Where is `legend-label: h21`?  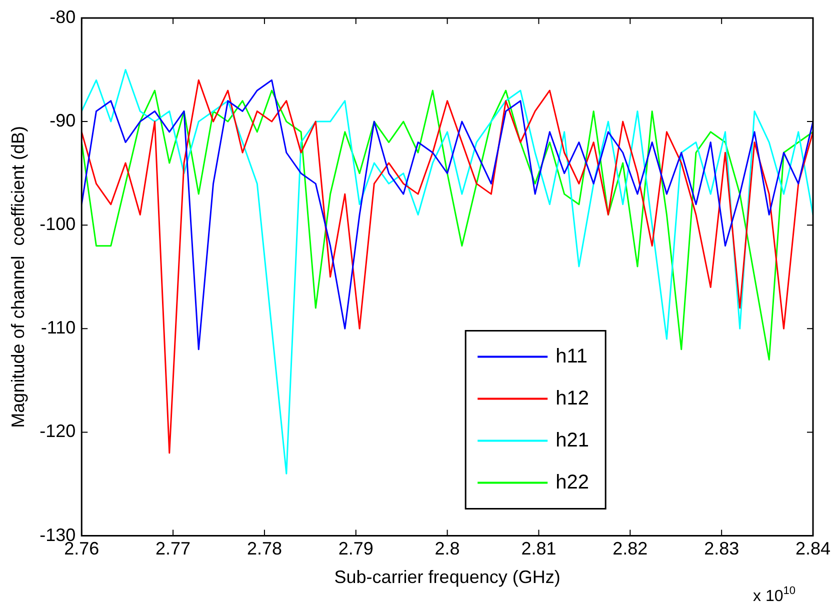
legend-label: h21 is located at coordinates (572, 440).